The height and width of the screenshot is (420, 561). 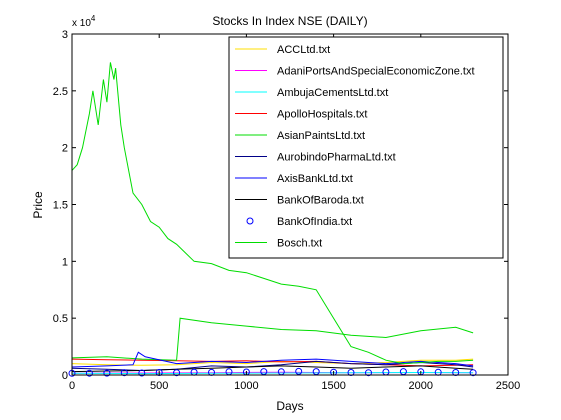 I want to click on legend-label-bankofindia: BankOfIndia.txt, so click(x=314, y=222).